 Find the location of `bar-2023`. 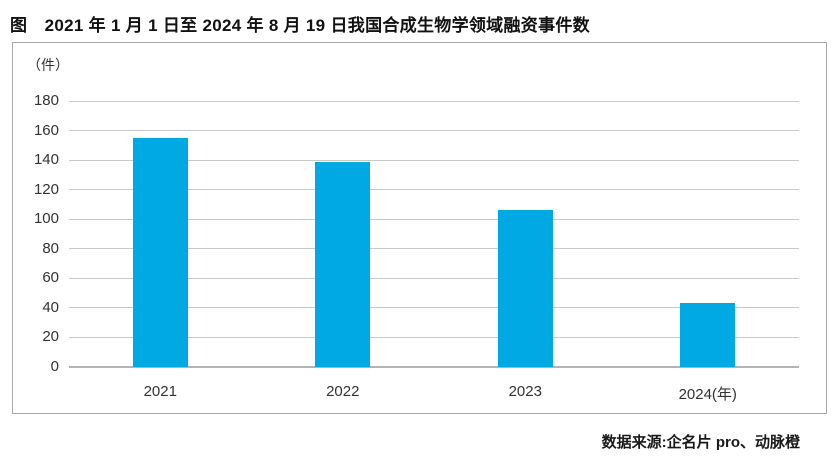

bar-2023 is located at coordinates (525, 288).